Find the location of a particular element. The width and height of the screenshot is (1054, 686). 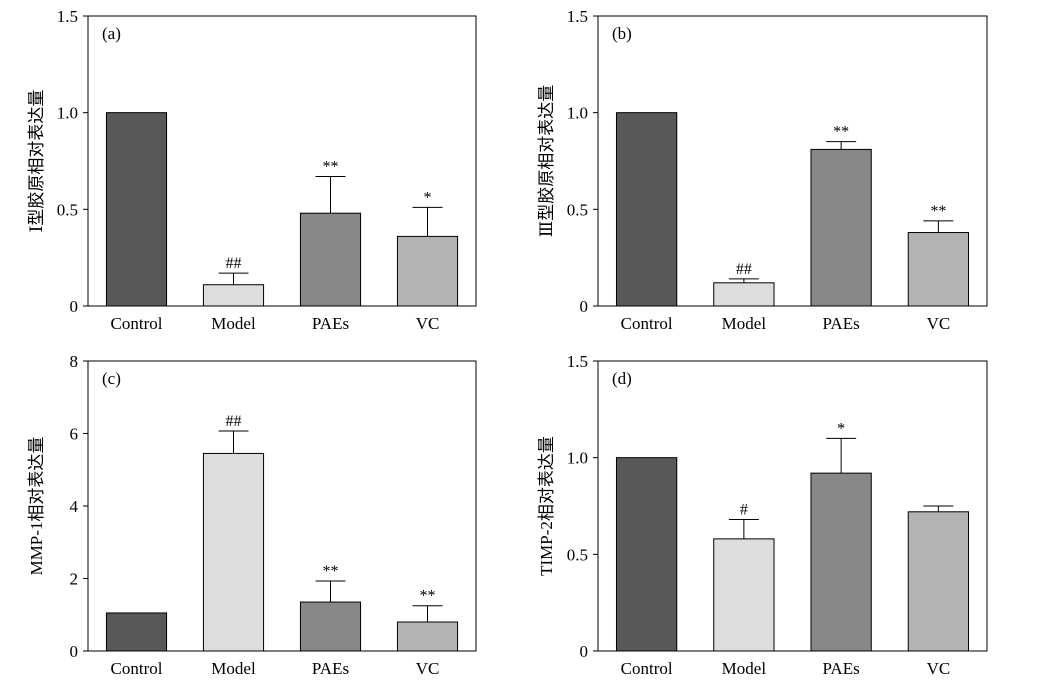

panel-label: (d) is located at coordinates (622, 378).